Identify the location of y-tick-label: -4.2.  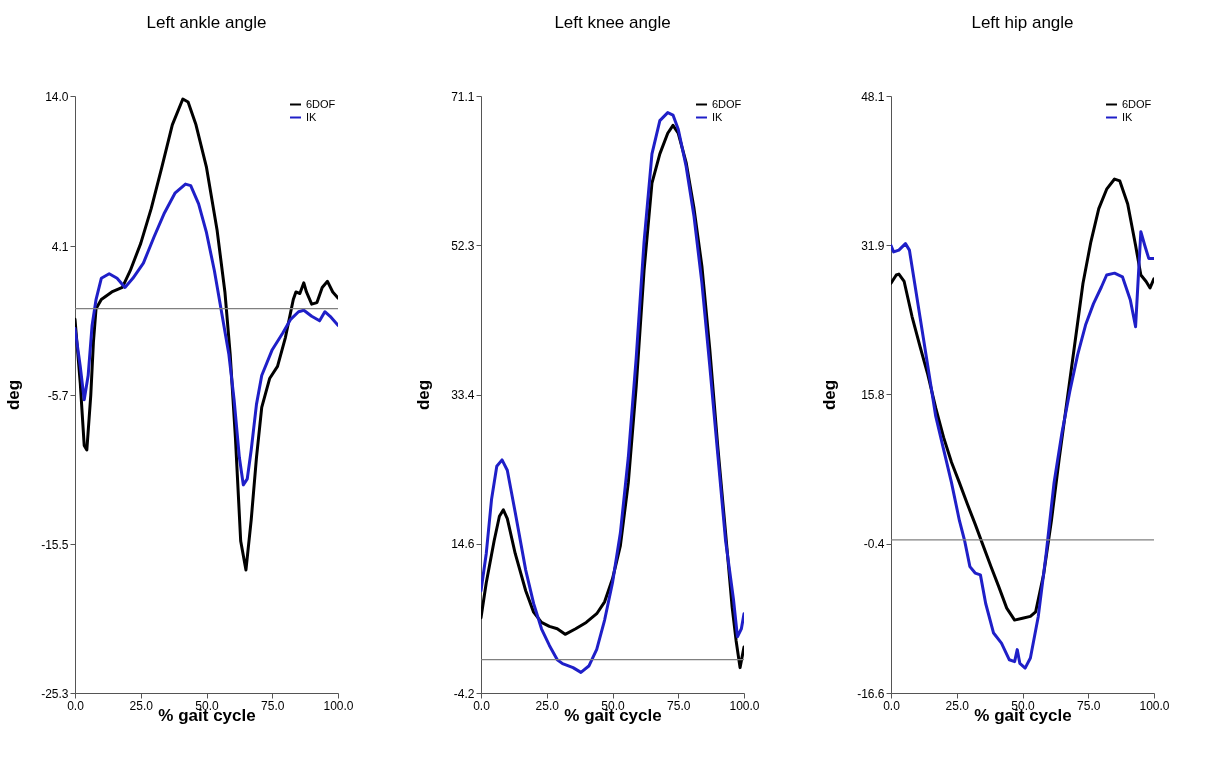
(464, 693).